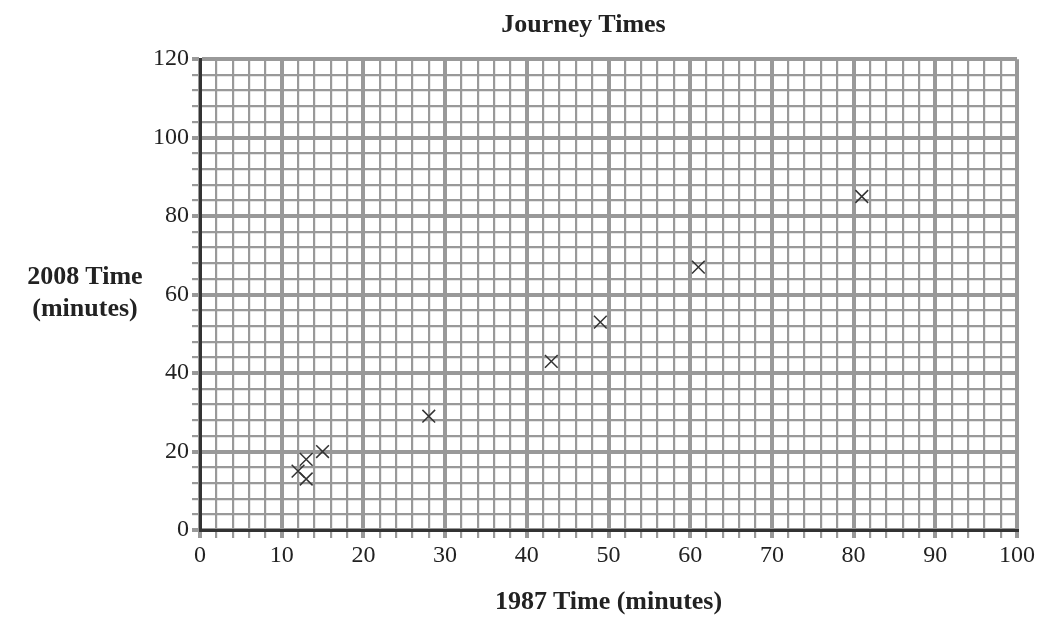  What do you see at coordinates (171, 135) in the screenshot?
I see `y-tick-label: 100` at bounding box center [171, 135].